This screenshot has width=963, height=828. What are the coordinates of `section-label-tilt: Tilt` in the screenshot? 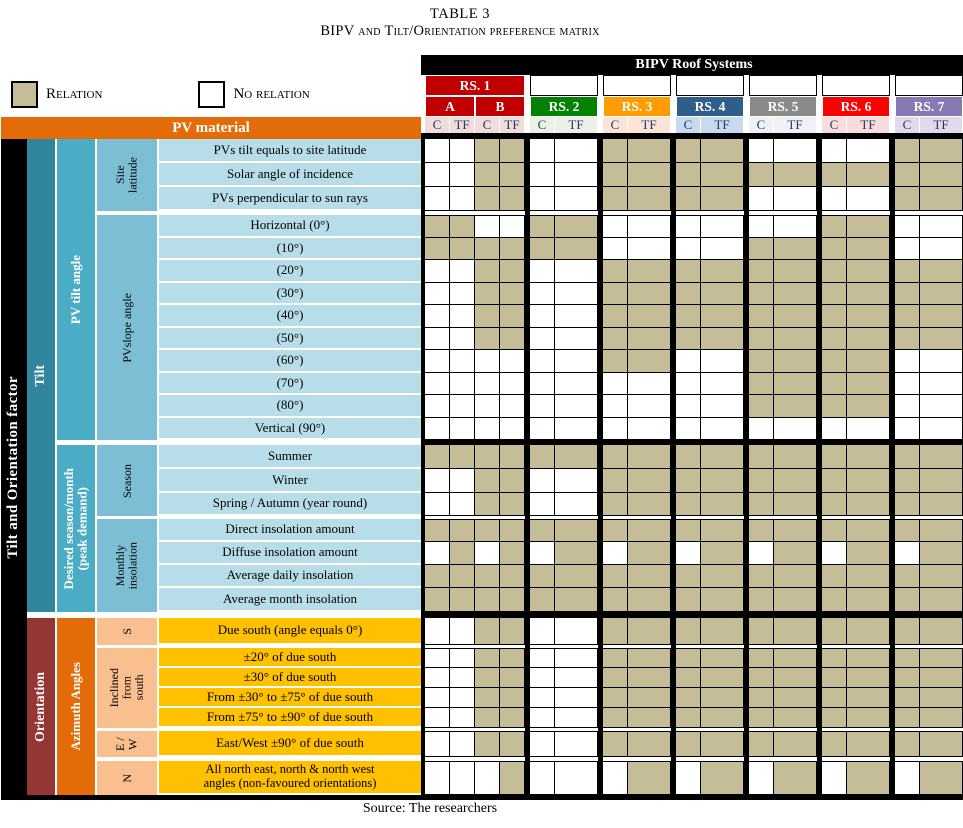 It's located at (42, 375).